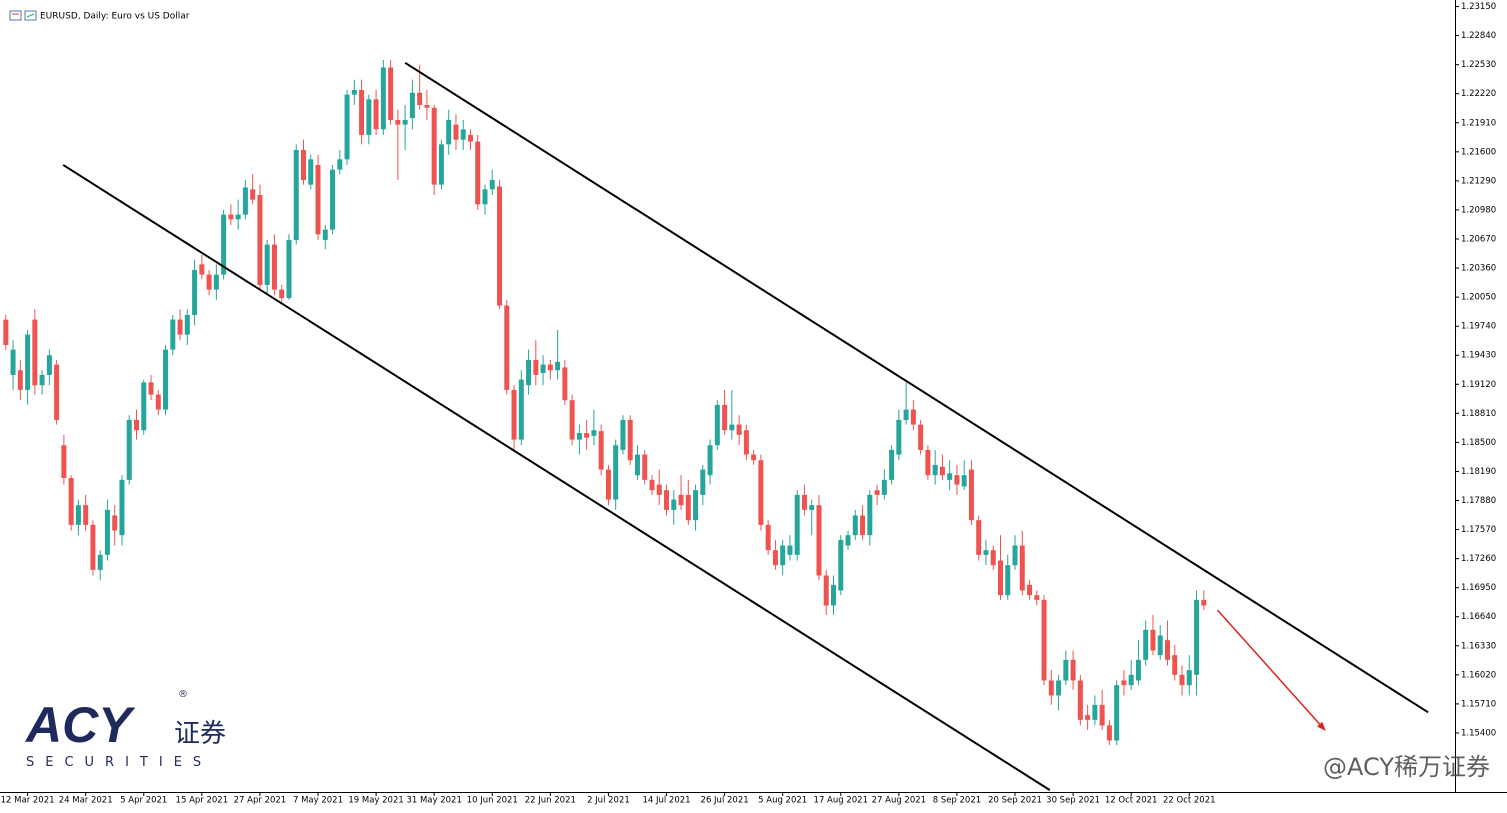  What do you see at coordinates (1478, 733) in the screenshot?
I see `y-tick-label: 1.15400` at bounding box center [1478, 733].